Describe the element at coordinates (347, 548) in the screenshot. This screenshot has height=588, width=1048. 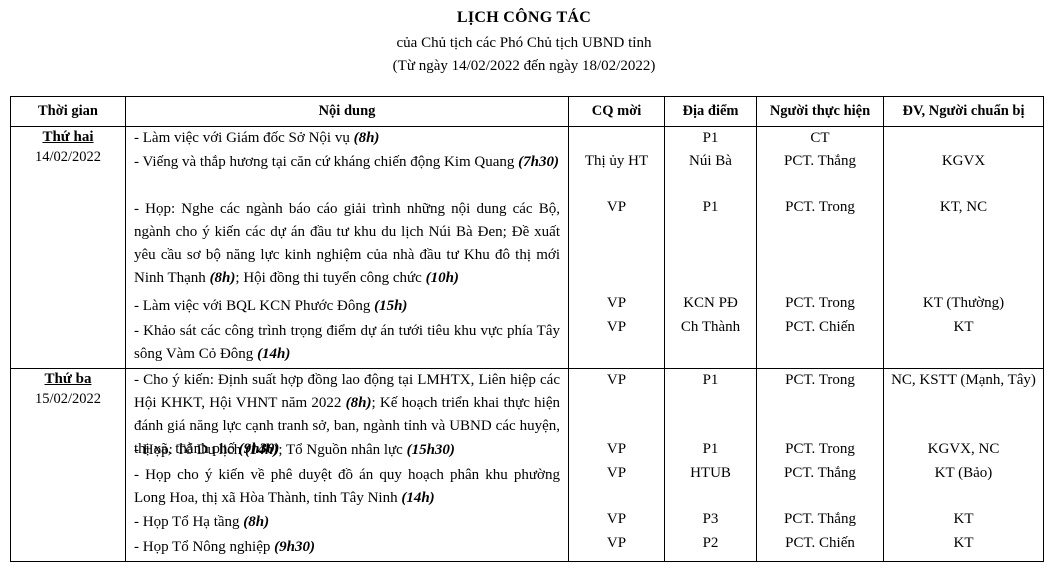
I see `agenda-item: - Họp Tổ Nông nghiệp (9h30)` at that location.